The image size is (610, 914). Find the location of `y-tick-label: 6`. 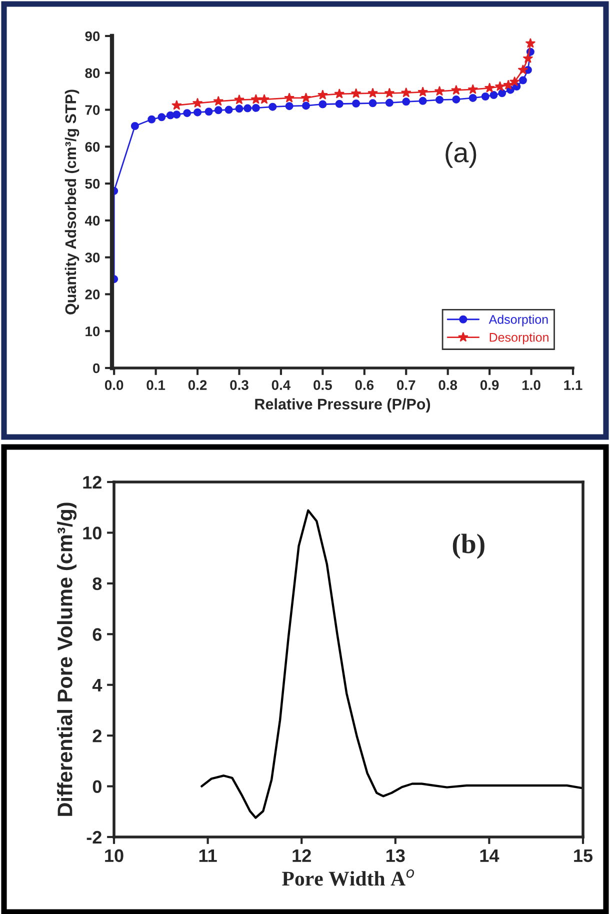

y-tick-label: 6 is located at coordinates (97, 634).